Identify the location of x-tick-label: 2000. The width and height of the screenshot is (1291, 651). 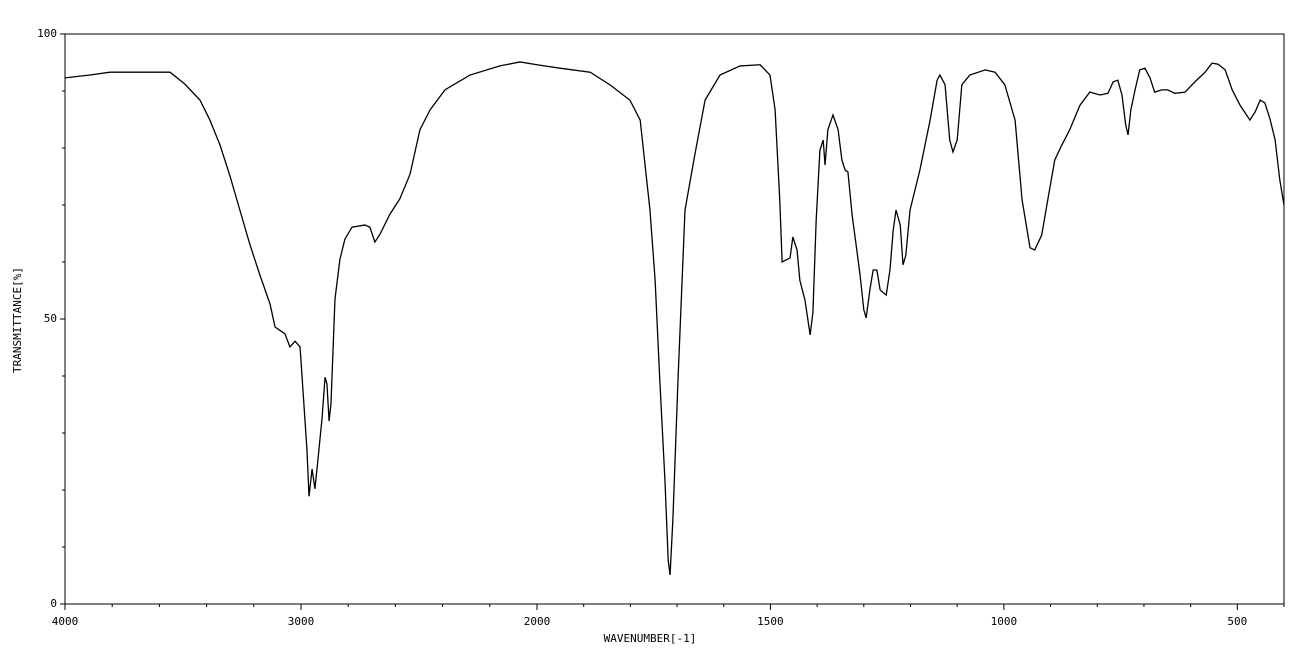
(537, 621).